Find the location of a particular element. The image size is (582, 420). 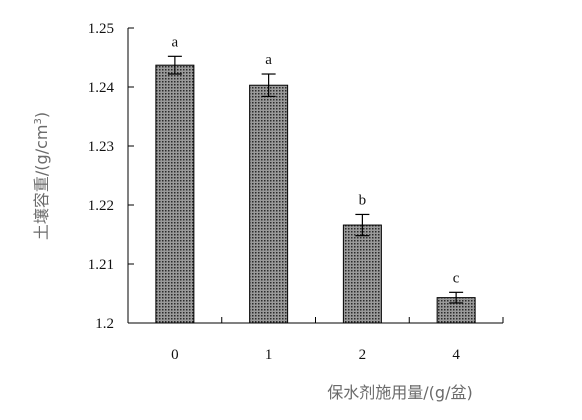

x-tick-label: 2 is located at coordinates (363, 355).